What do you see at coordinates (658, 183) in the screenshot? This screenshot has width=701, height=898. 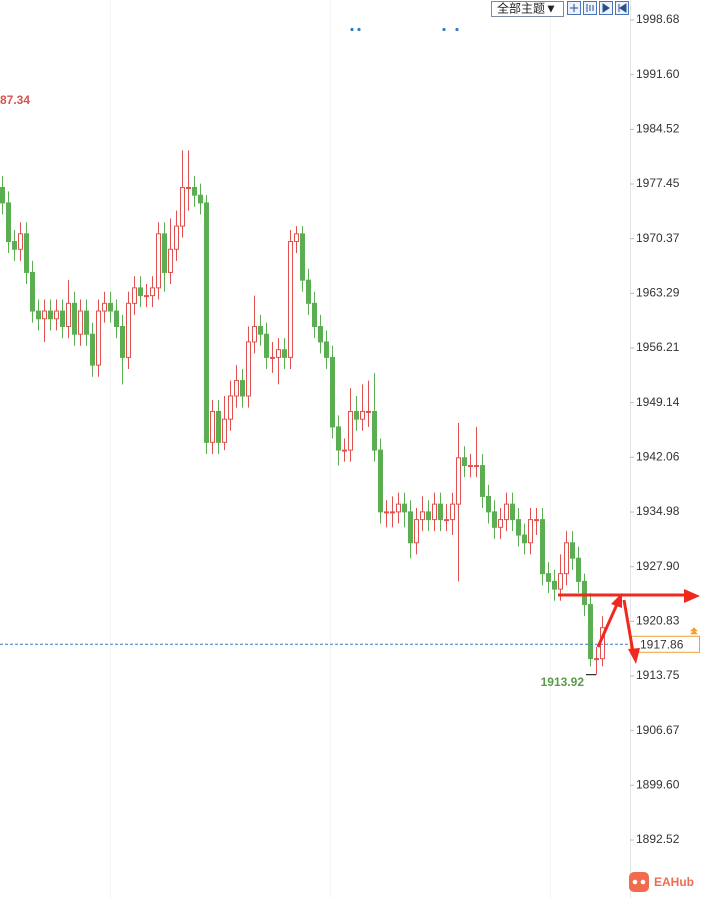 I see `y-tick-label: 1977.45` at bounding box center [658, 183].